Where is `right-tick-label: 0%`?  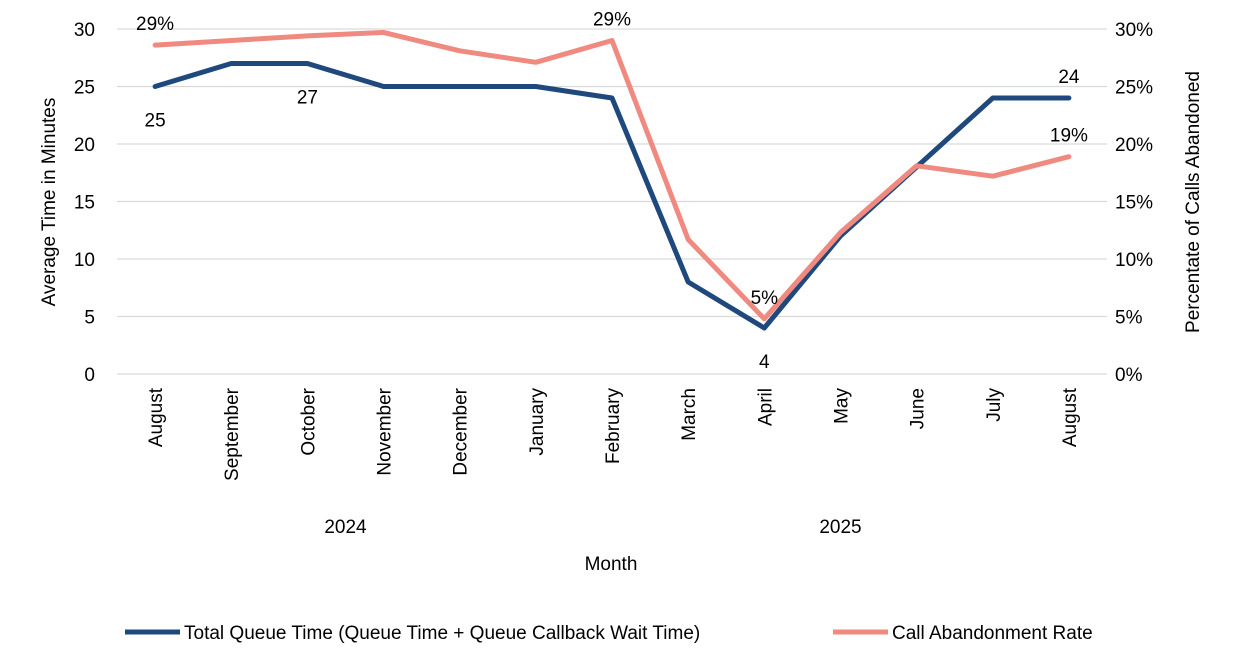
right-tick-label: 0% is located at coordinates (1129, 375).